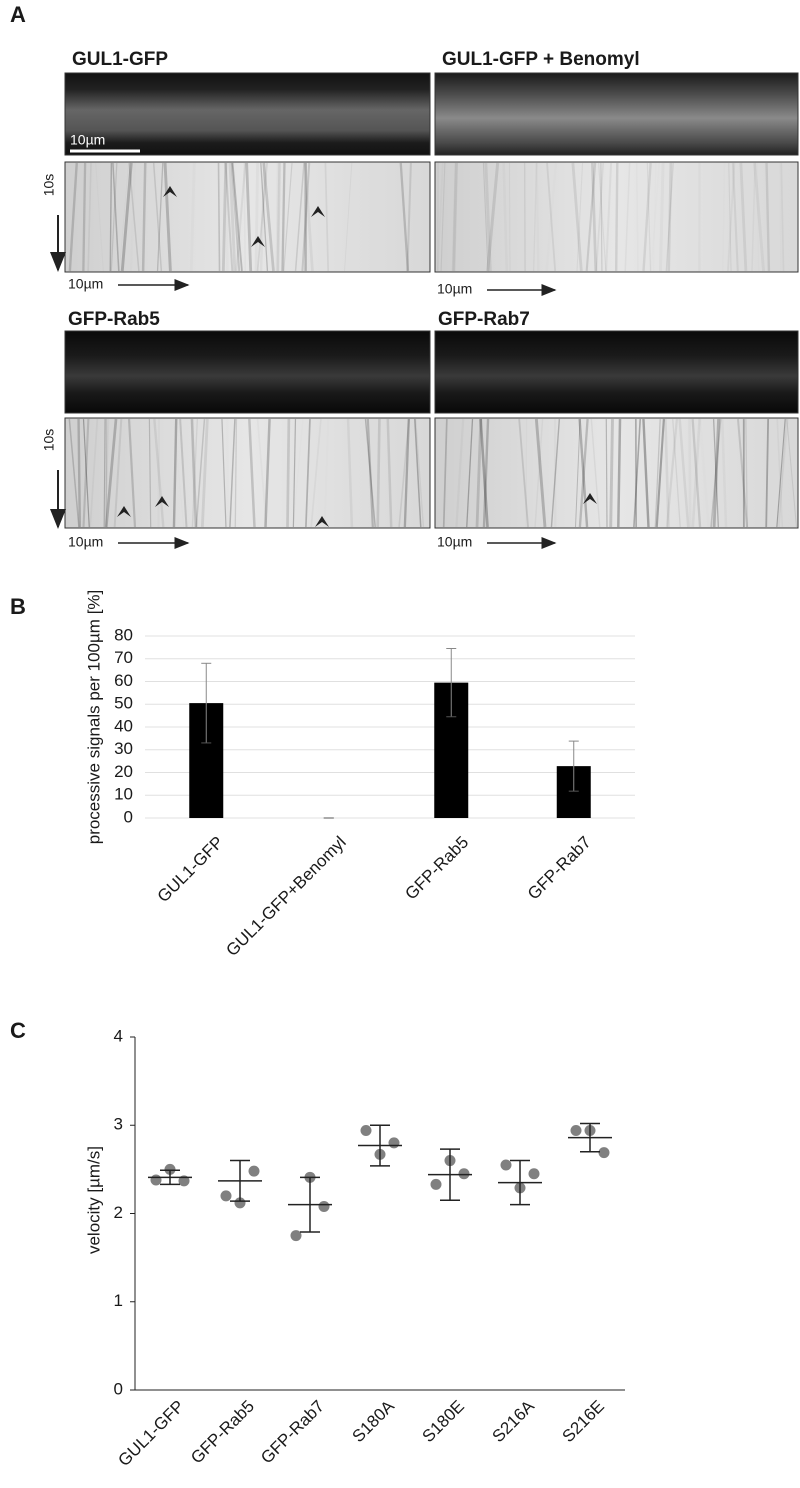 Image resolution: width=800 pixels, height=1488 pixels. I want to click on image-title: GUL1-GFP + Benomyl, so click(541, 59).